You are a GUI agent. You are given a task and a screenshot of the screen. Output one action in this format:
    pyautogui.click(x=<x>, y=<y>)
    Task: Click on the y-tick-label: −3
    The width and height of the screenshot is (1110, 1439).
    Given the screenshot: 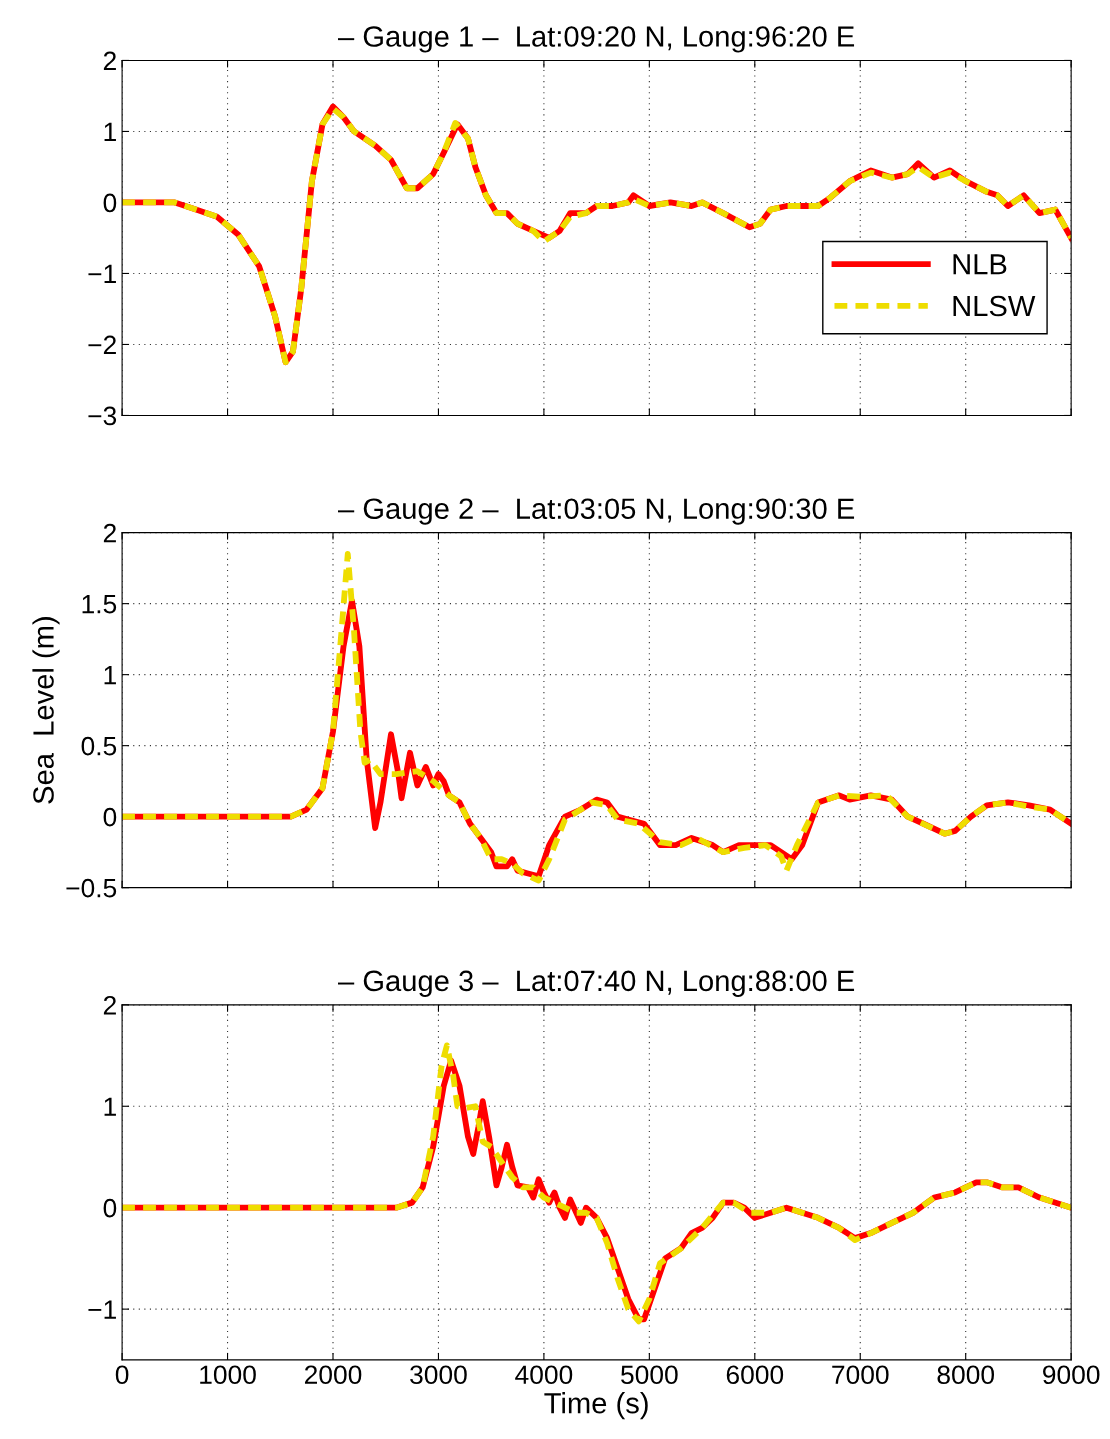 What is the action you would take?
    pyautogui.click(x=102, y=416)
    